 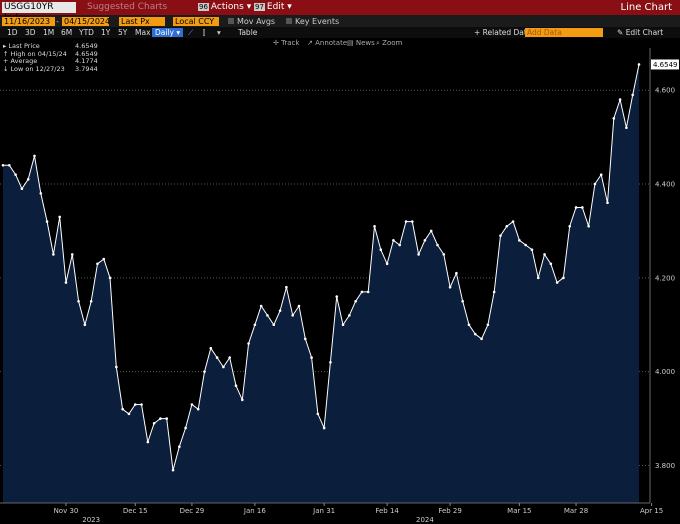 I want to click on legend-value: 3.7944, so click(x=86, y=68).